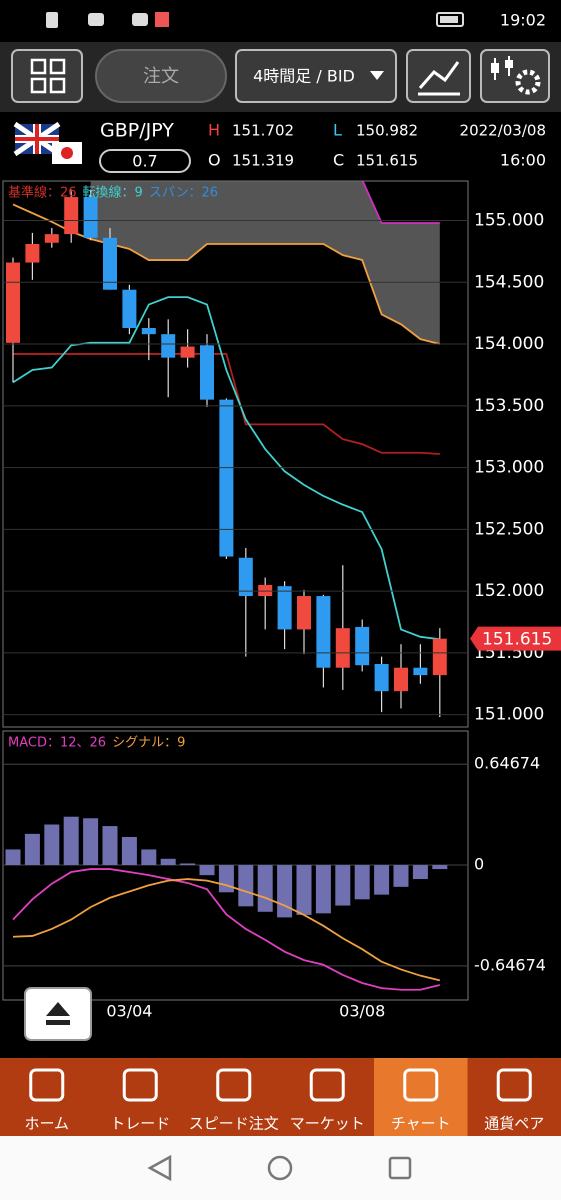  Describe the element at coordinates (503, 131) in the screenshot. I see `date: 2022/03/08` at that location.